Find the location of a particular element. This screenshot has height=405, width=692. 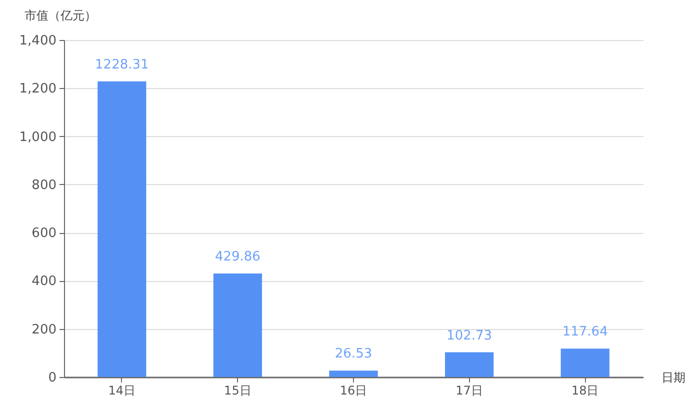

y-tick-label: 600 is located at coordinates (44, 234).